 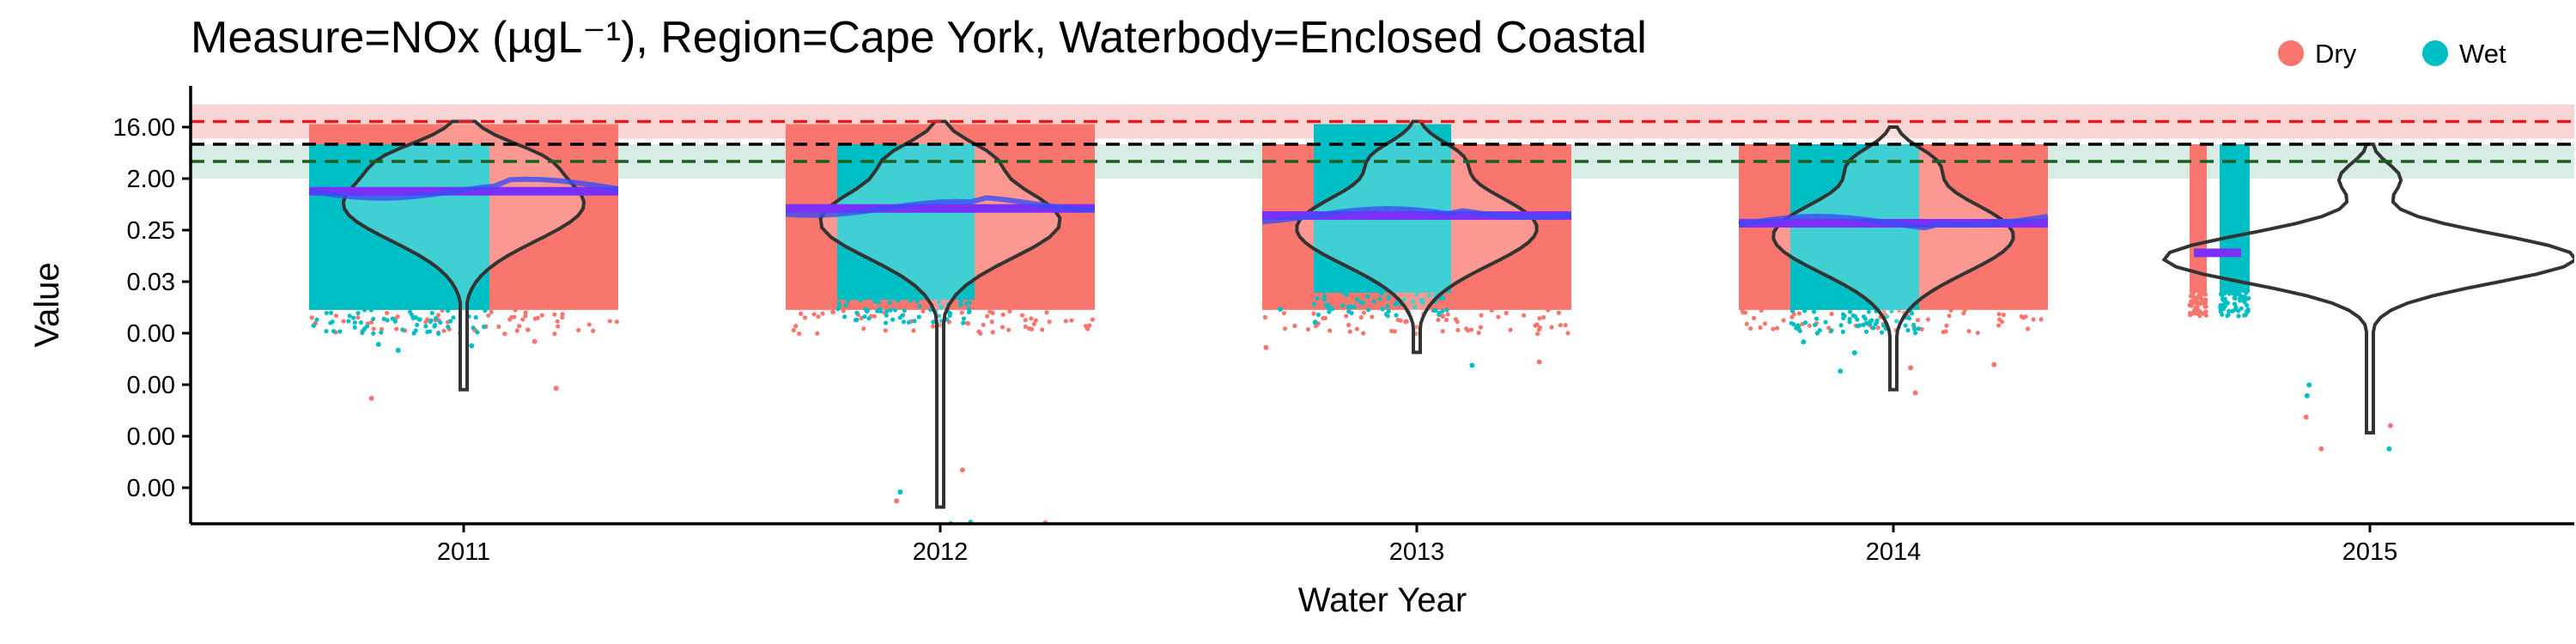 What do you see at coordinates (2482, 54) in the screenshot?
I see `legend-label-wet: Wet` at bounding box center [2482, 54].